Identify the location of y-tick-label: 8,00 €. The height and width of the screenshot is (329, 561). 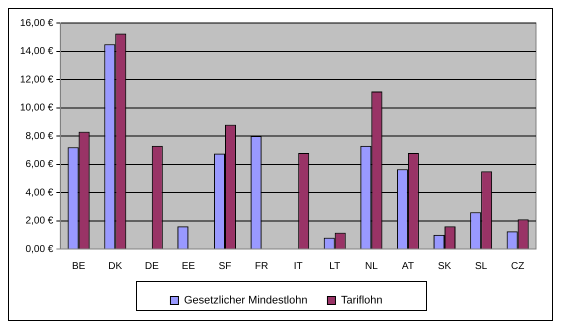
(40, 136).